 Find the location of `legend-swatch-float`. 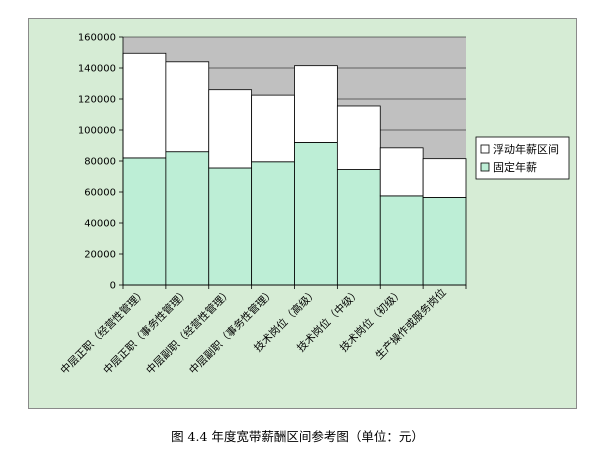

legend-swatch-float is located at coordinates (485, 149).